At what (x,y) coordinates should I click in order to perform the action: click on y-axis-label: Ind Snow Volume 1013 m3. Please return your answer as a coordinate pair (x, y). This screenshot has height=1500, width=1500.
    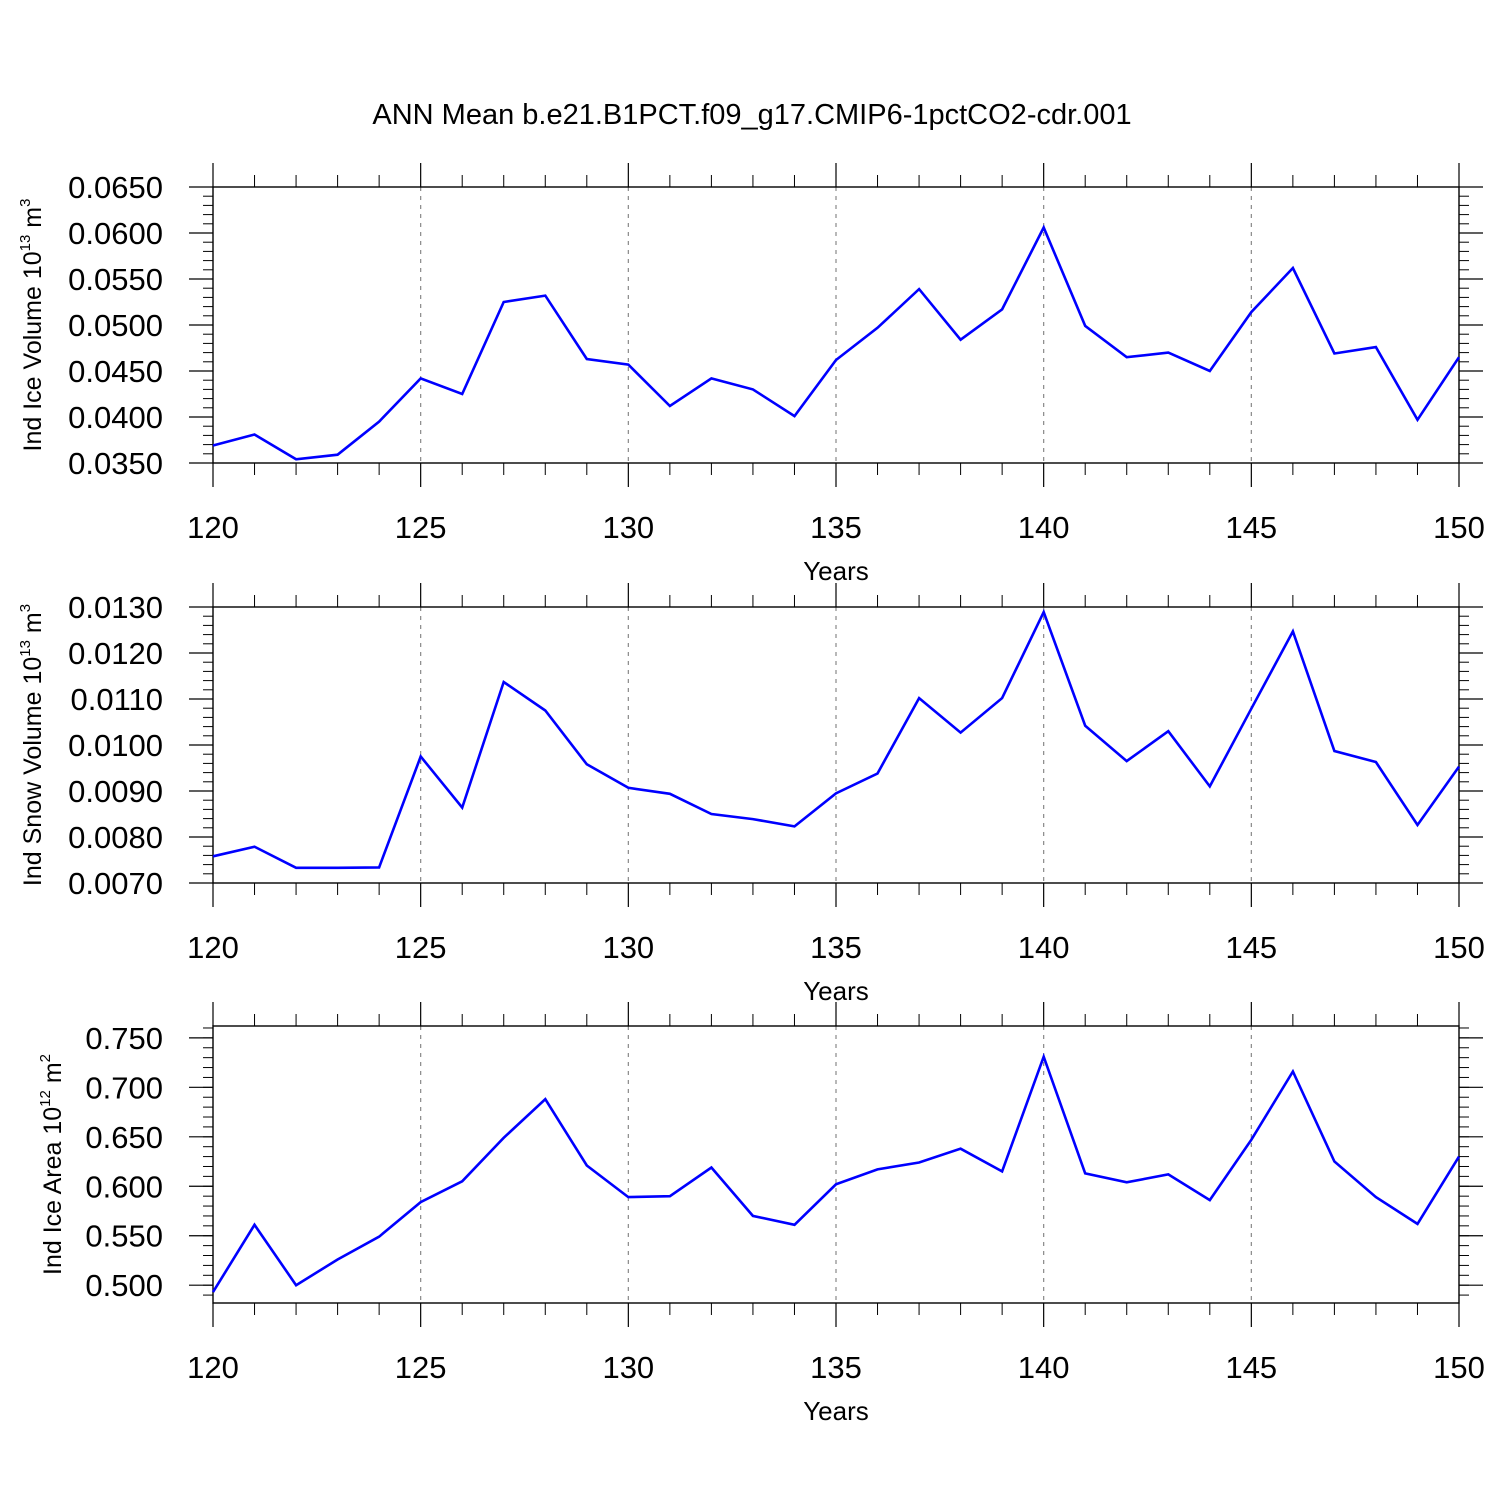
    Looking at the image, I should click on (32, 745).